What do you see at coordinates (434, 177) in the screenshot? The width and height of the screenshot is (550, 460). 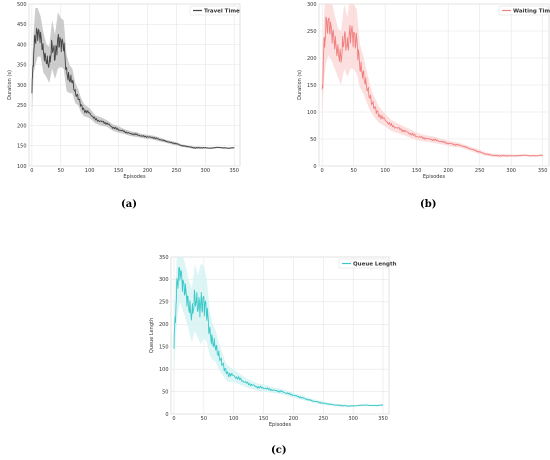 I see `x-axis-label: Episodes` at bounding box center [434, 177].